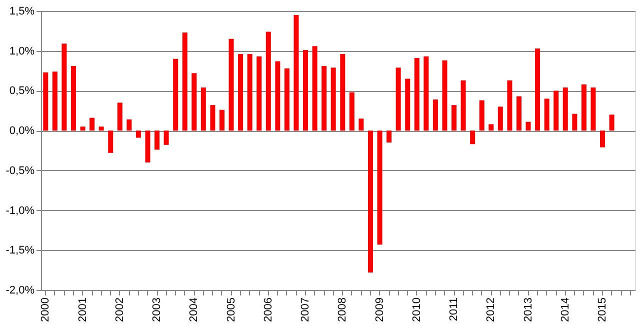 The image size is (640, 327). I want to click on x-tick-label: 2004, so click(194, 310).